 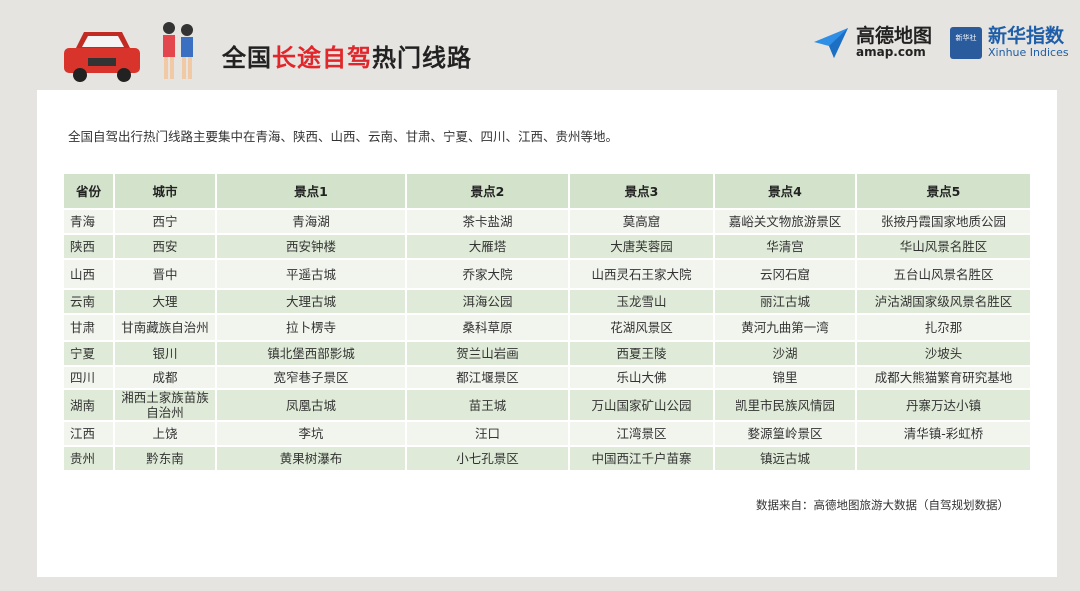 I want to click on table-cell: 成都大熊猫繁育研究基地, so click(x=943, y=377).